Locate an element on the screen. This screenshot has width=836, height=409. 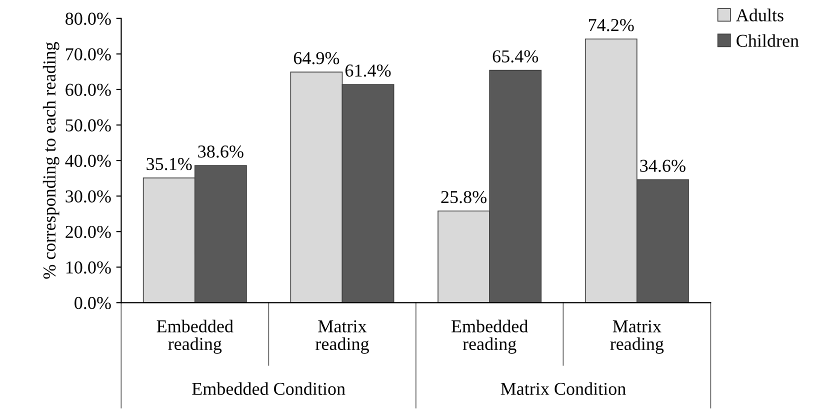
text: Matrix Condition is located at coordinates (563, 388).